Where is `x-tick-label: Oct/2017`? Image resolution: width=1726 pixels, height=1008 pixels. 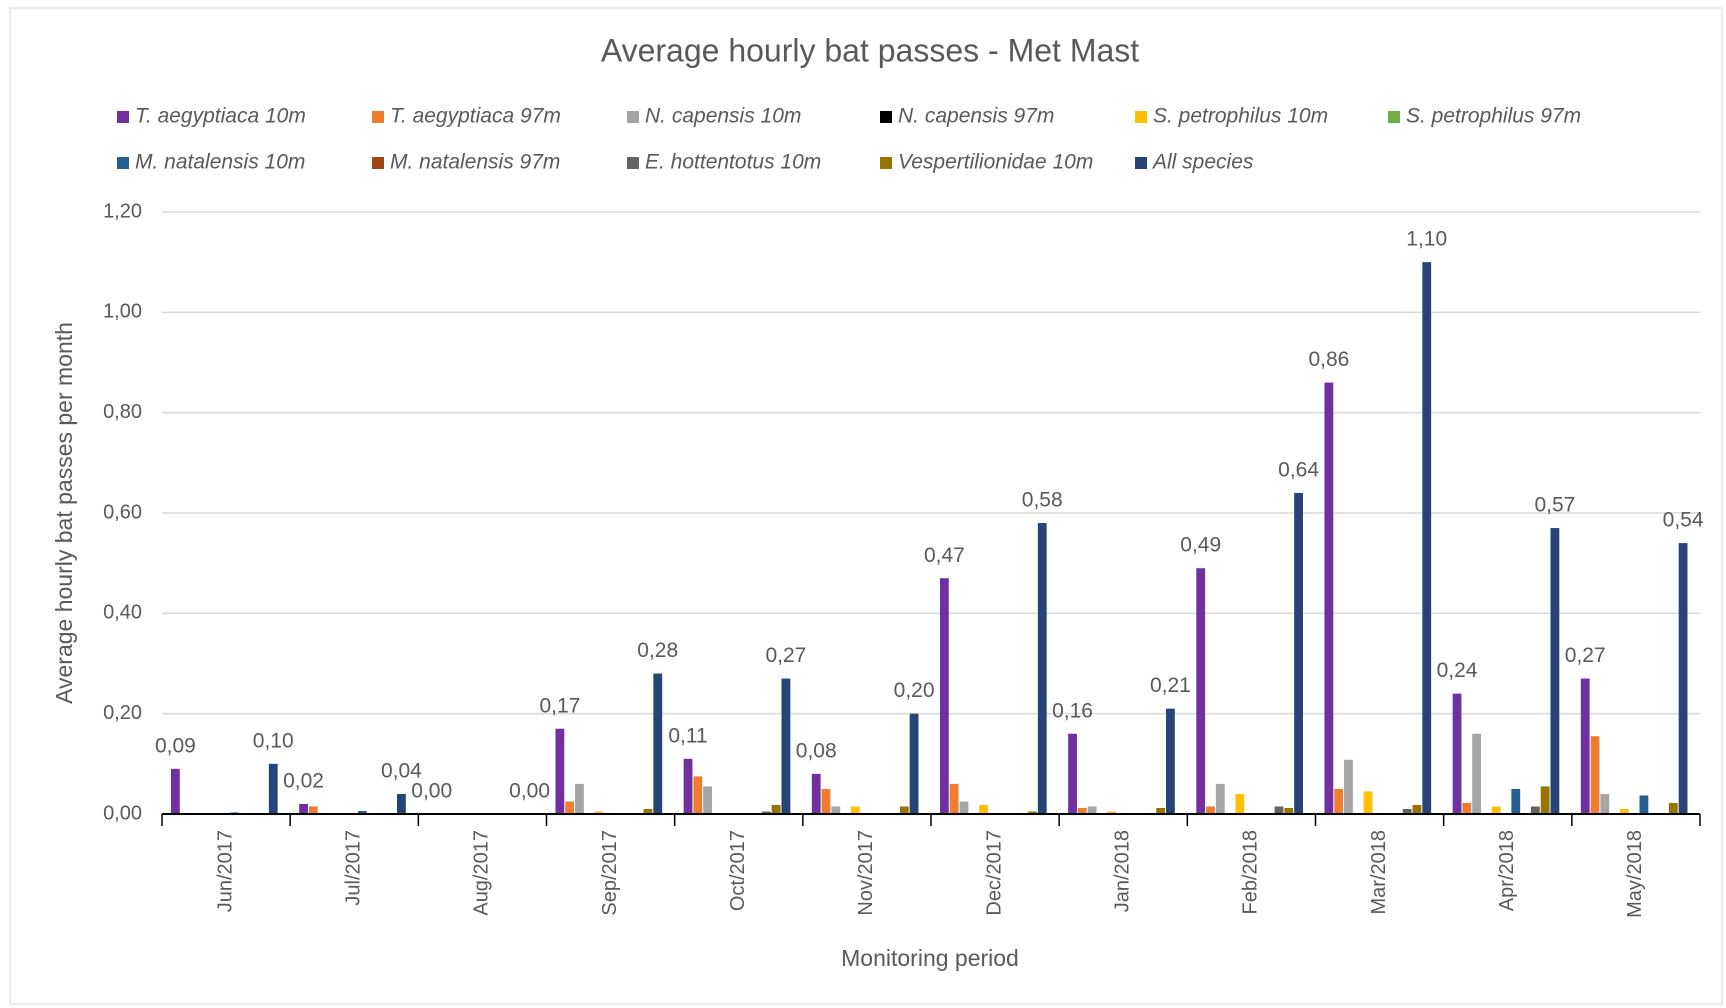
x-tick-label: Oct/2017 is located at coordinates (738, 870).